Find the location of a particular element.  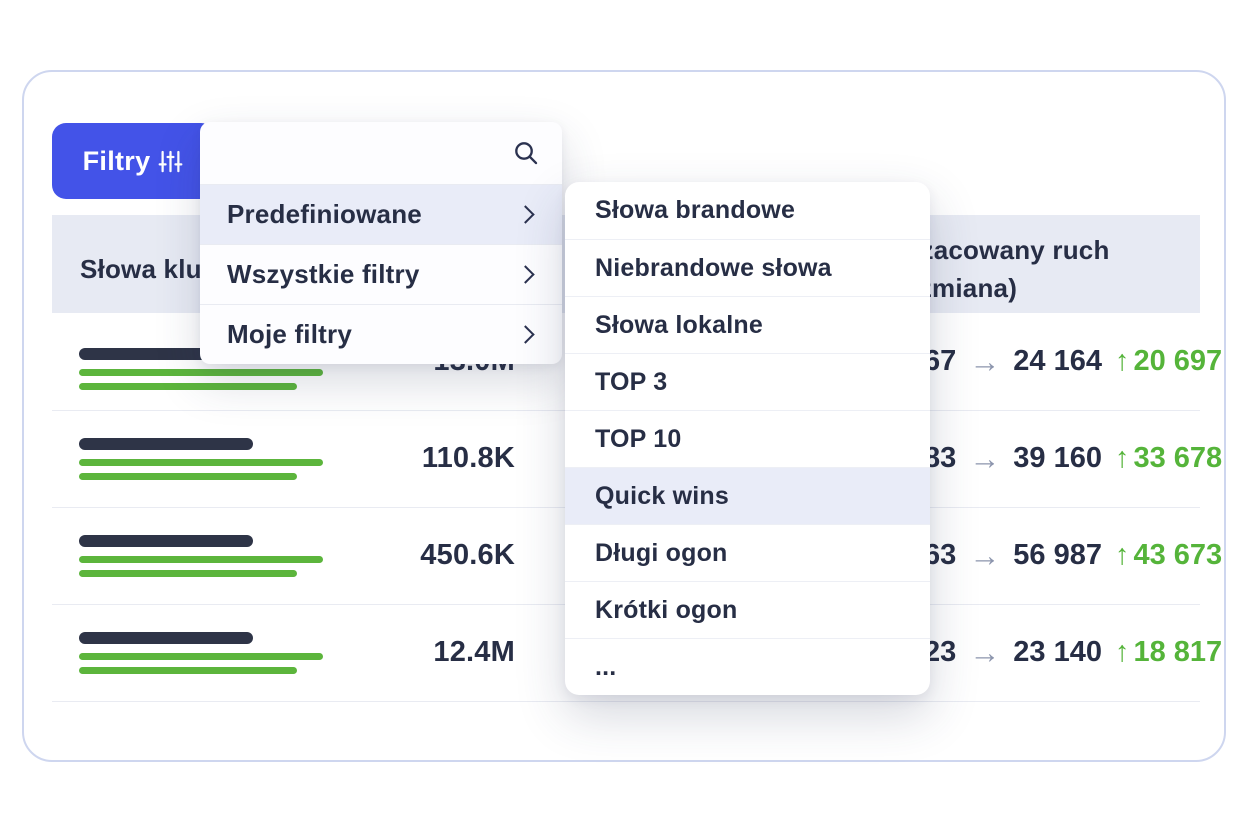

traffic-column-header-line1: Szacowany ruch is located at coordinates (1006, 250).